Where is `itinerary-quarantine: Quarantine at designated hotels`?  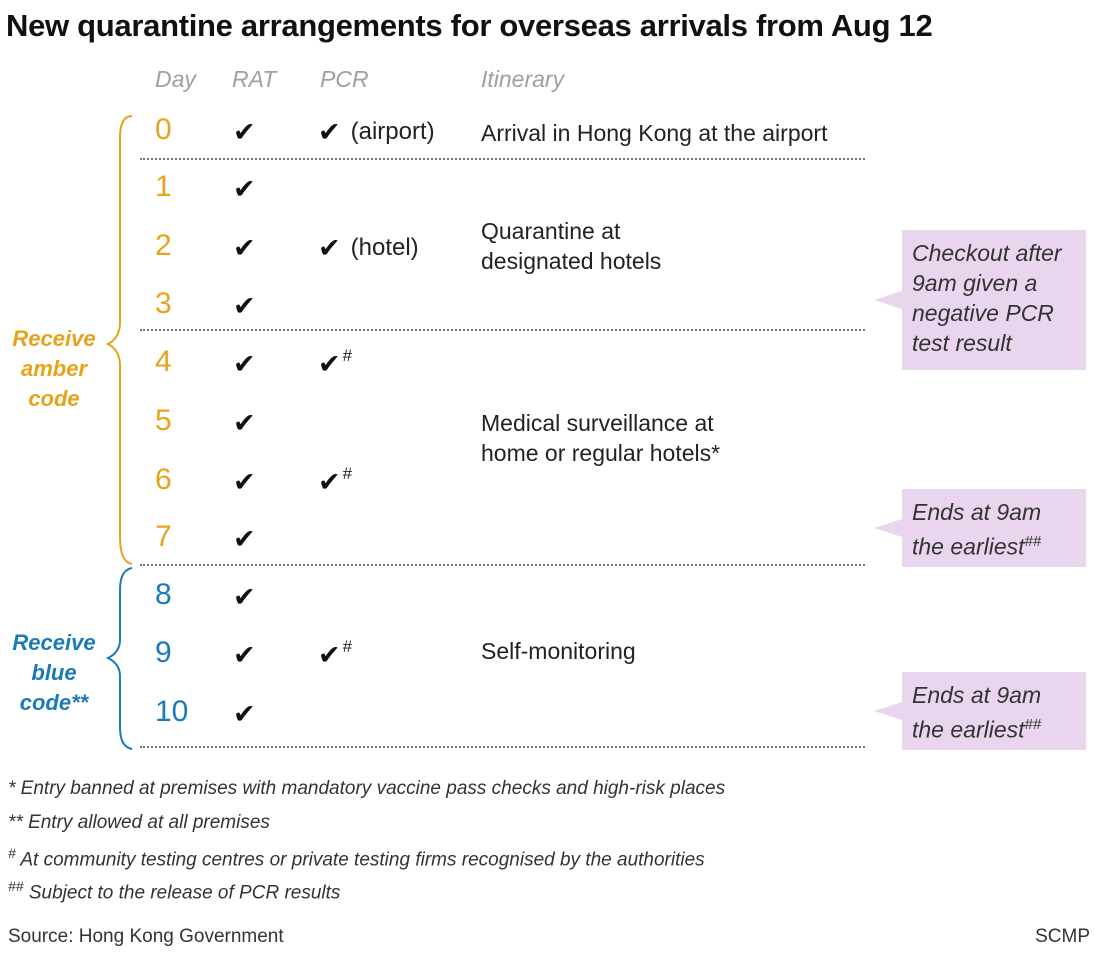 itinerary-quarantine: Quarantine at designated hotels is located at coordinates (571, 246).